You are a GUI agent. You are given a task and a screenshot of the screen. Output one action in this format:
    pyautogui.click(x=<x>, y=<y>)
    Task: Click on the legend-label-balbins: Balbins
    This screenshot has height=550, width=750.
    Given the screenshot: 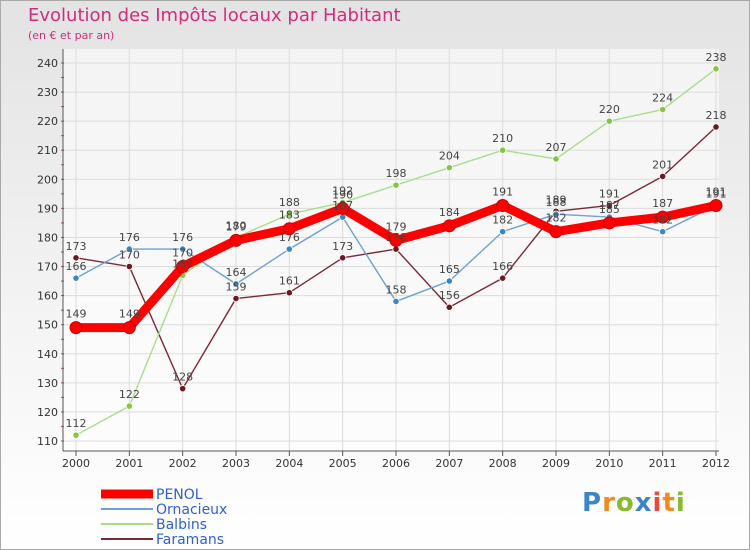 What is the action you would take?
    pyautogui.click(x=181, y=525)
    